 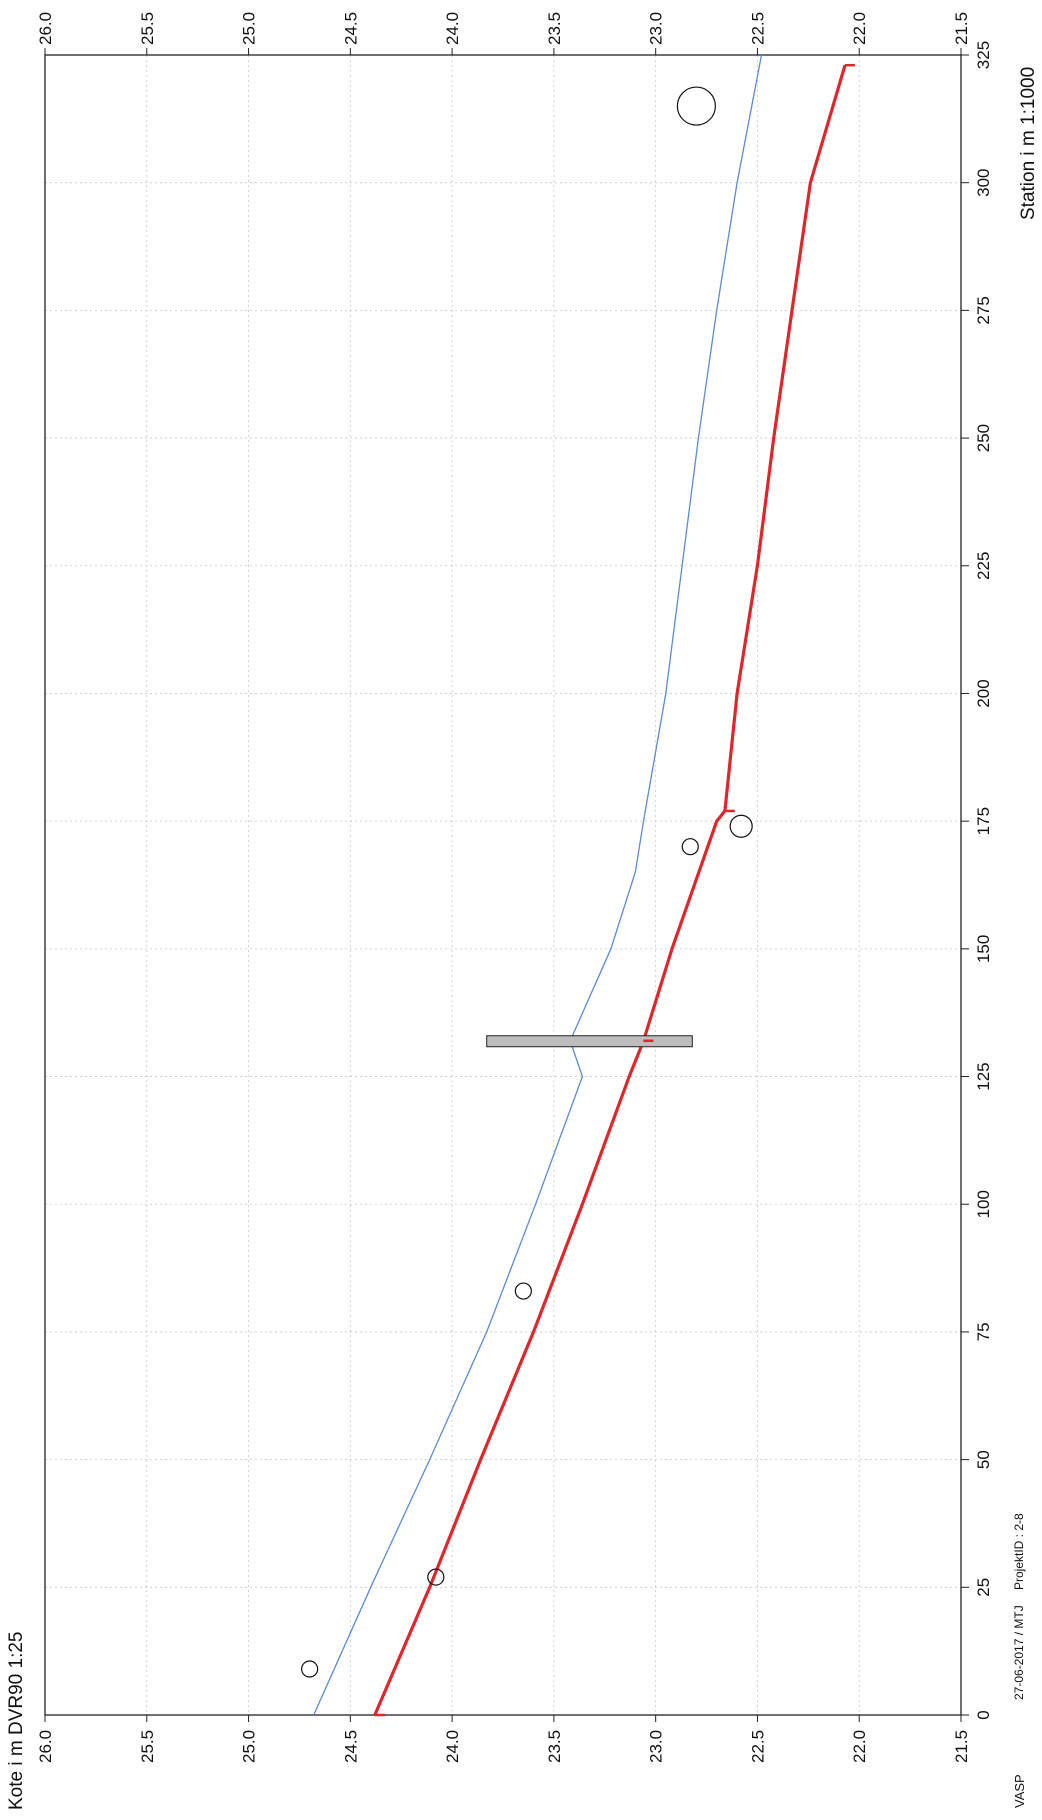 I want to click on tick-label-elevation-top: 22.0, so click(x=859, y=28).